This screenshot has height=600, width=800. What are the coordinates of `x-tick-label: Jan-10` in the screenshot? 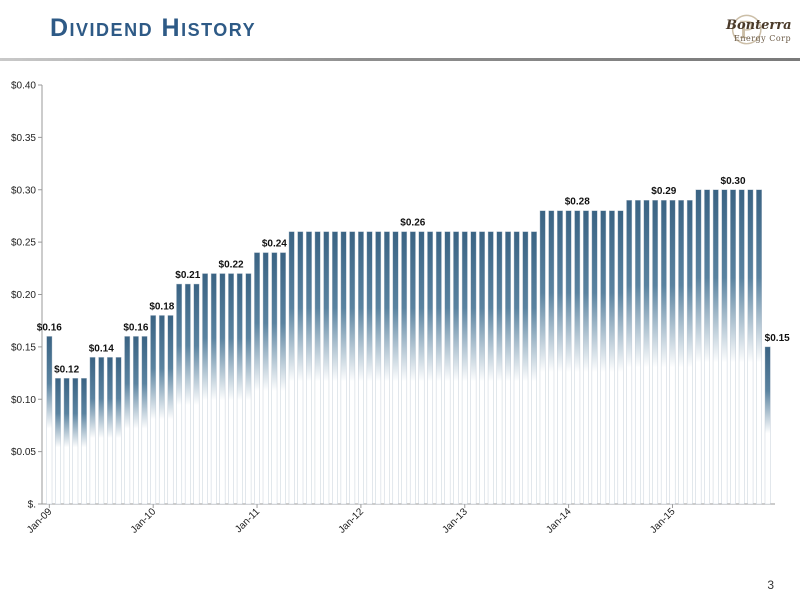 It's located at (144, 521).